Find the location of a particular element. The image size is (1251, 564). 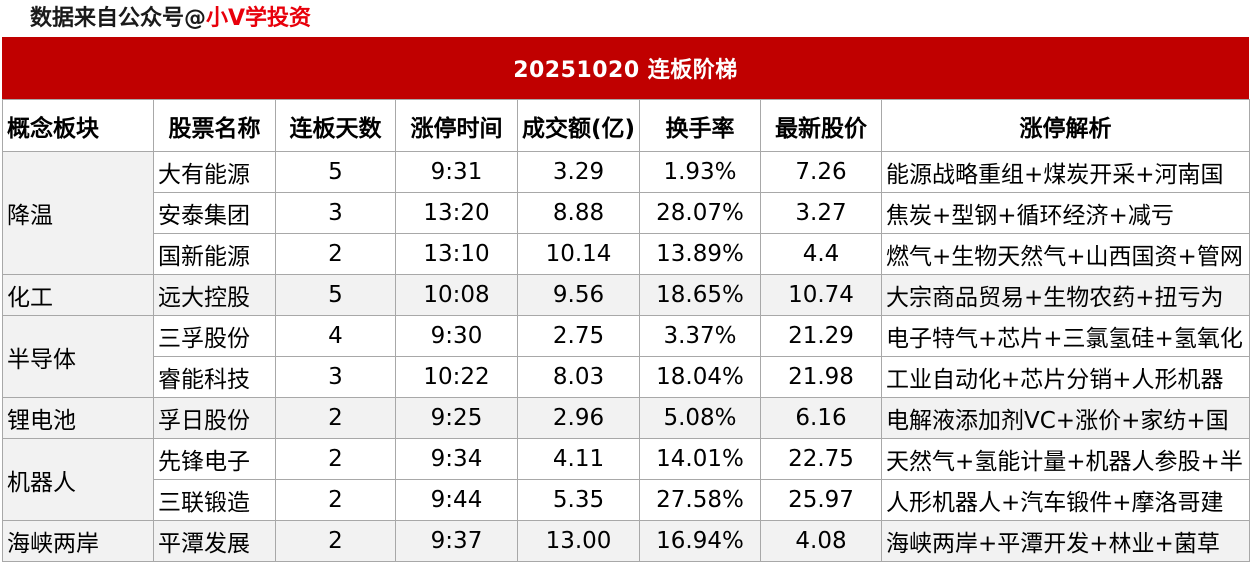

turnover-amount-cell: 10.14 is located at coordinates (578, 254).